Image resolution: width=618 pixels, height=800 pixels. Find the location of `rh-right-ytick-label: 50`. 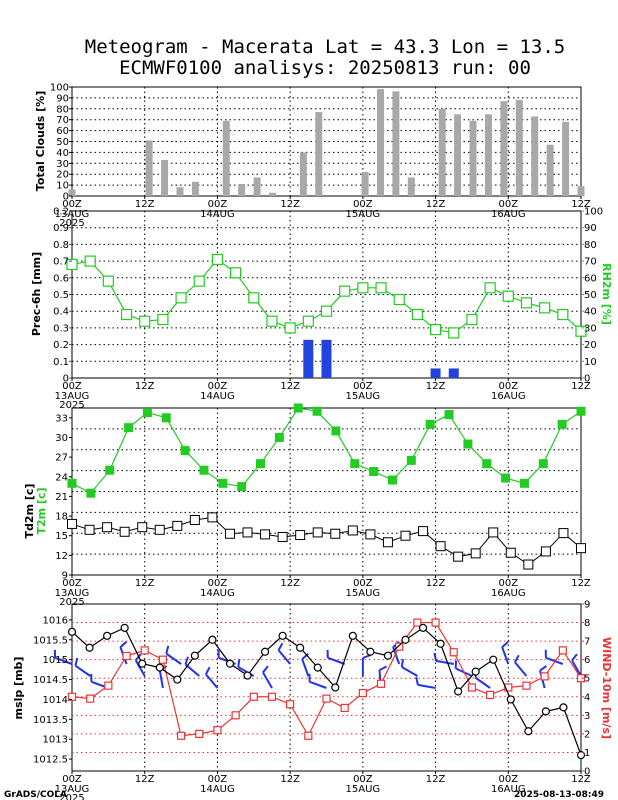

rh-right-ytick-label: 50 is located at coordinates (590, 295).